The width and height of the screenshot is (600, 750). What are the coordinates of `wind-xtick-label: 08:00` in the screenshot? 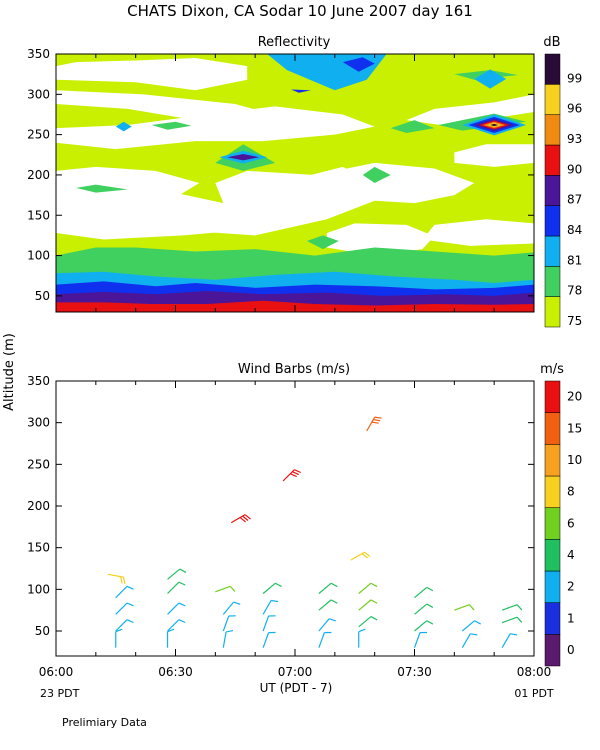 It's located at (534, 672).